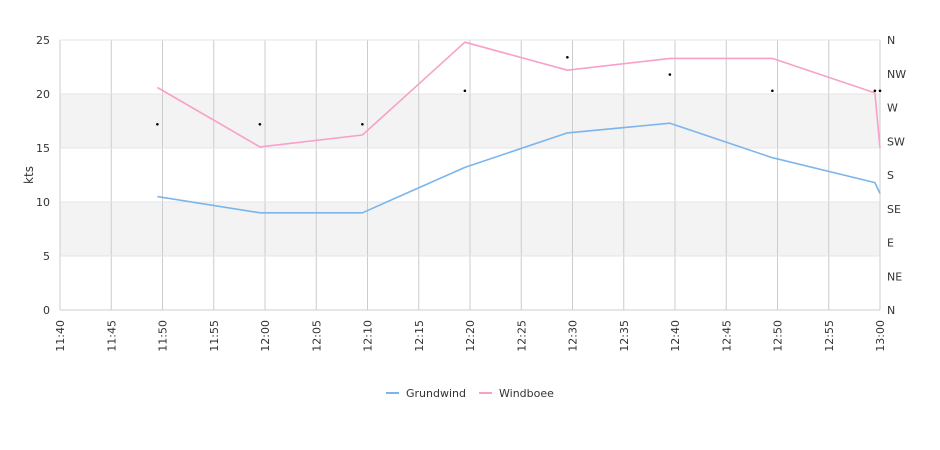 Image resolution: width=940 pixels, height=450 pixels. I want to click on y-tick-label: 5, so click(46, 256).